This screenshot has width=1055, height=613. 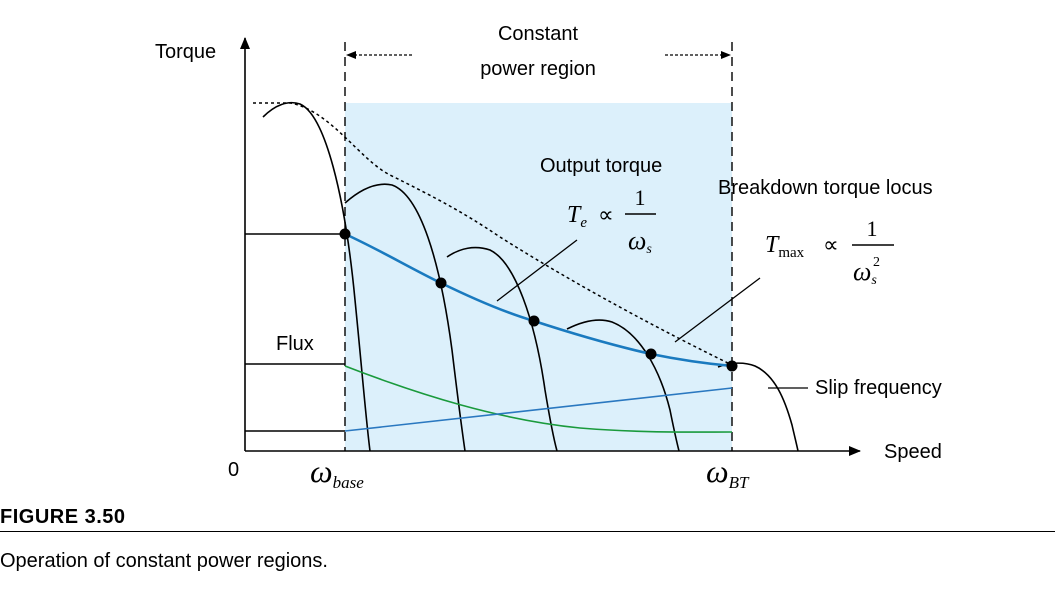 I want to click on slip-frequency-line, so click(x=538, y=409).